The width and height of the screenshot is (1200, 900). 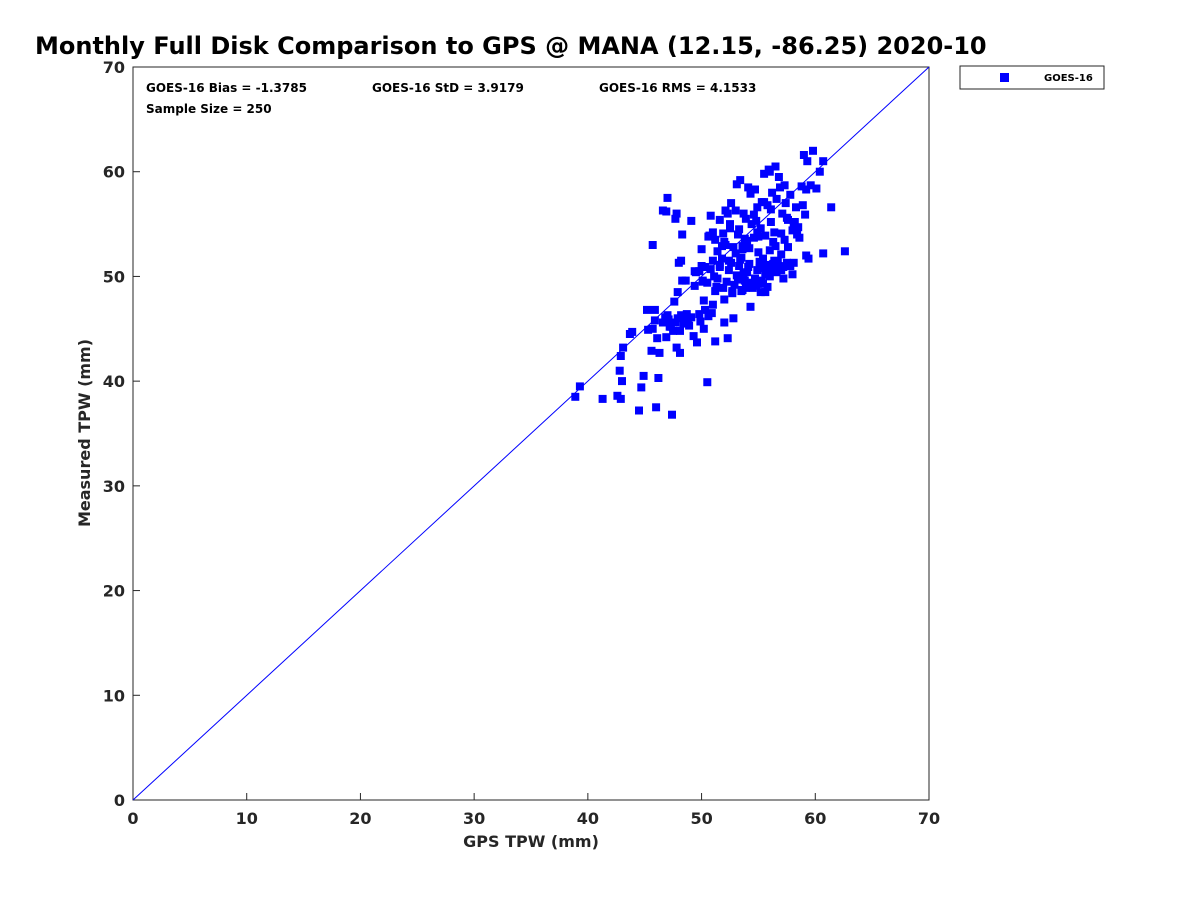 What do you see at coordinates (1068, 78) in the screenshot?
I see `legend-label: GOES-16` at bounding box center [1068, 78].